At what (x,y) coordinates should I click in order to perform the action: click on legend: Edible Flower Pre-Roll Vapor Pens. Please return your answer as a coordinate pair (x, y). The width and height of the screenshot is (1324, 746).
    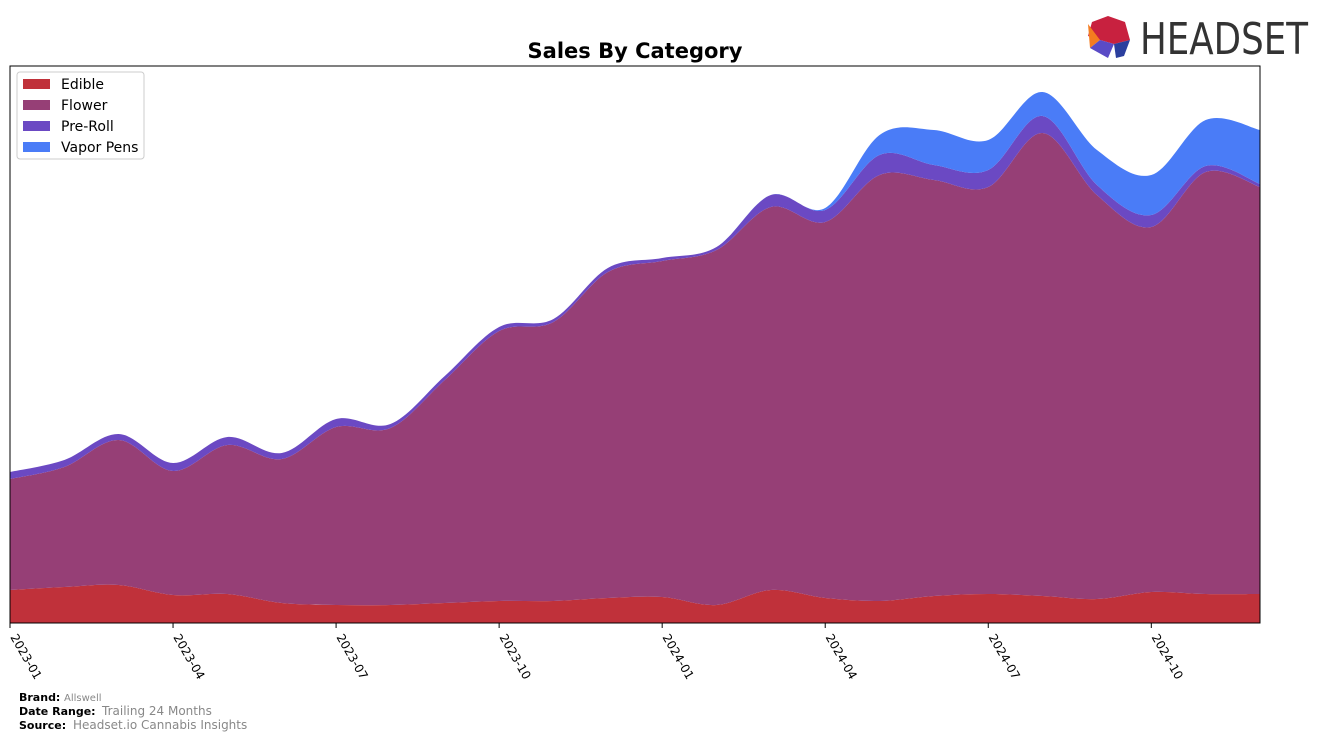
    Looking at the image, I should click on (80, 115).